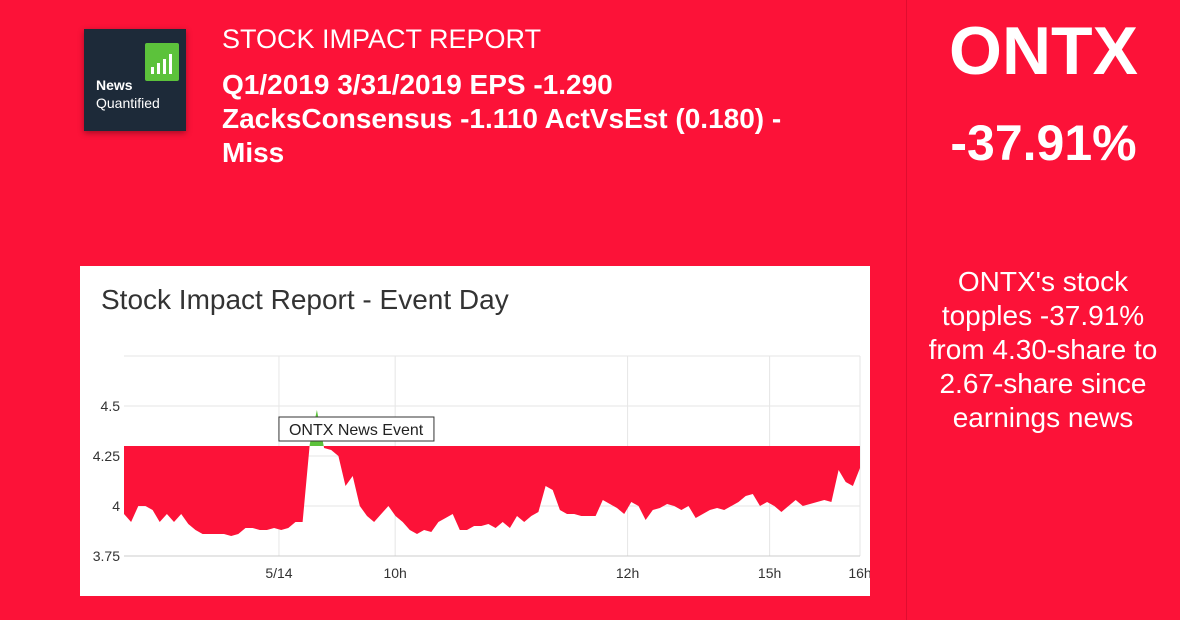  Describe the element at coordinates (1043, 143) in the screenshot. I see `percent-change: -37.91%` at that location.